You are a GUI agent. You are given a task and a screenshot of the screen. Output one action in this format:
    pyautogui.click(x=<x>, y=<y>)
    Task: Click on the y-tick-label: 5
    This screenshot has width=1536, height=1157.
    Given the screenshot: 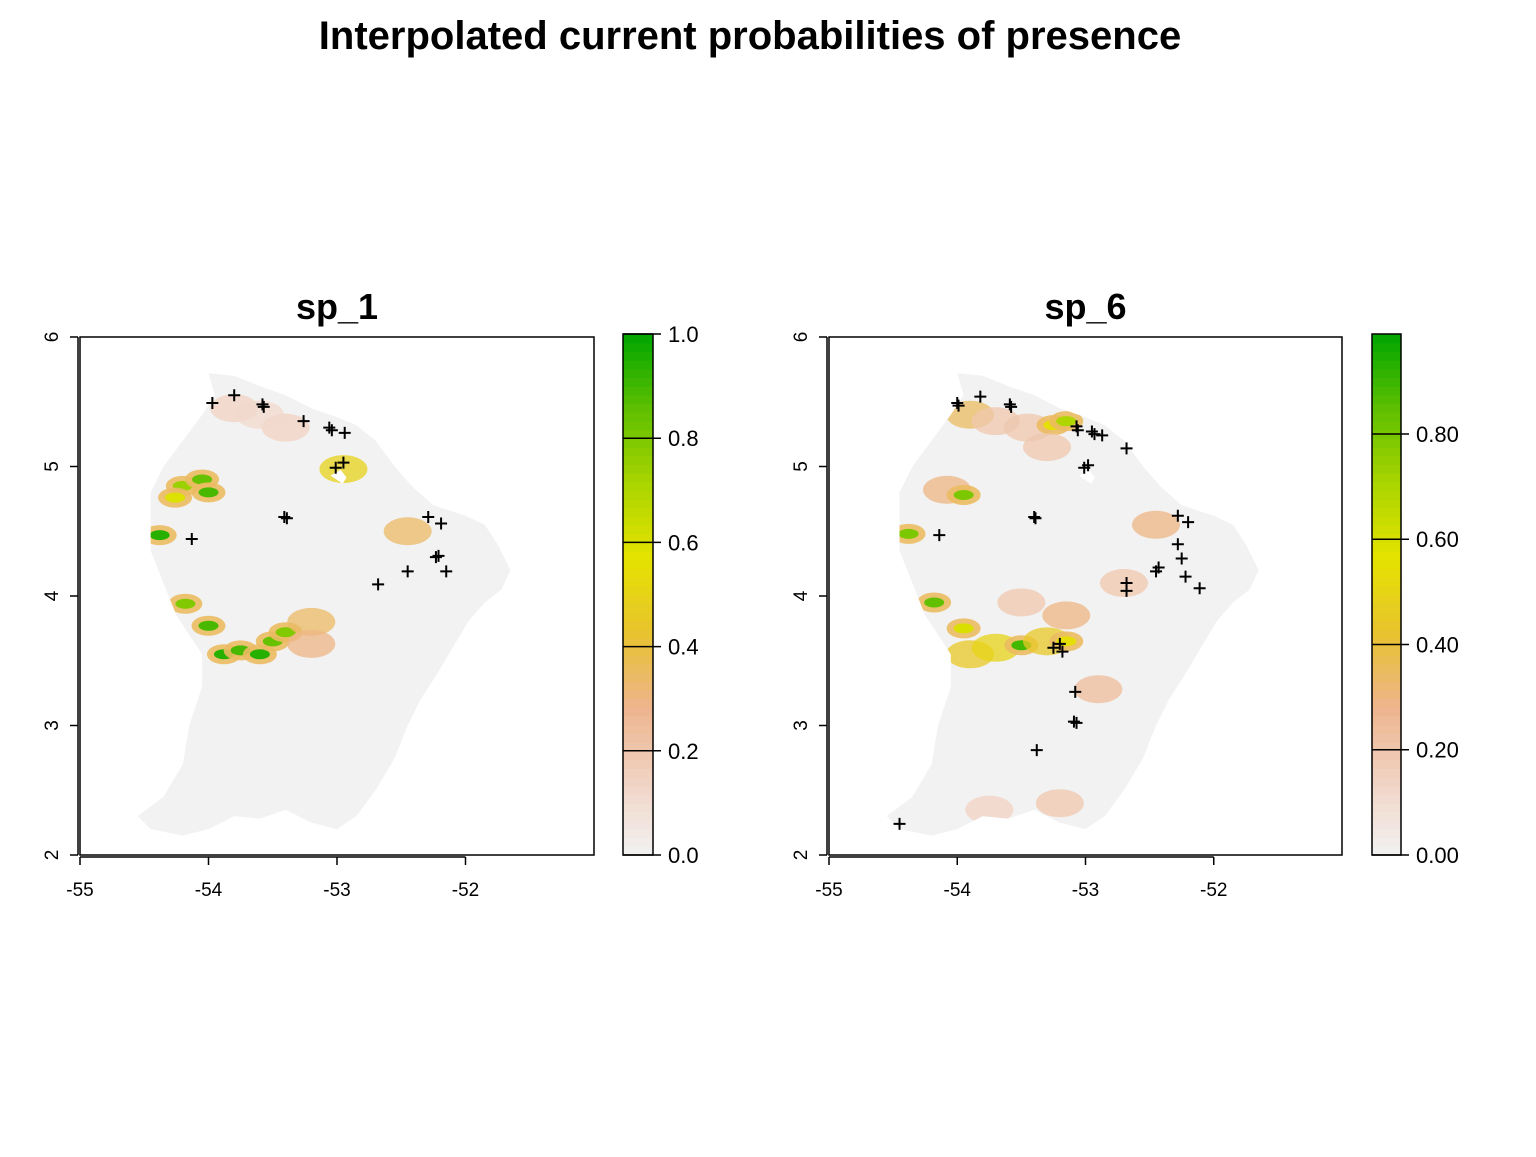 What is the action you would take?
    pyautogui.click(x=52, y=466)
    